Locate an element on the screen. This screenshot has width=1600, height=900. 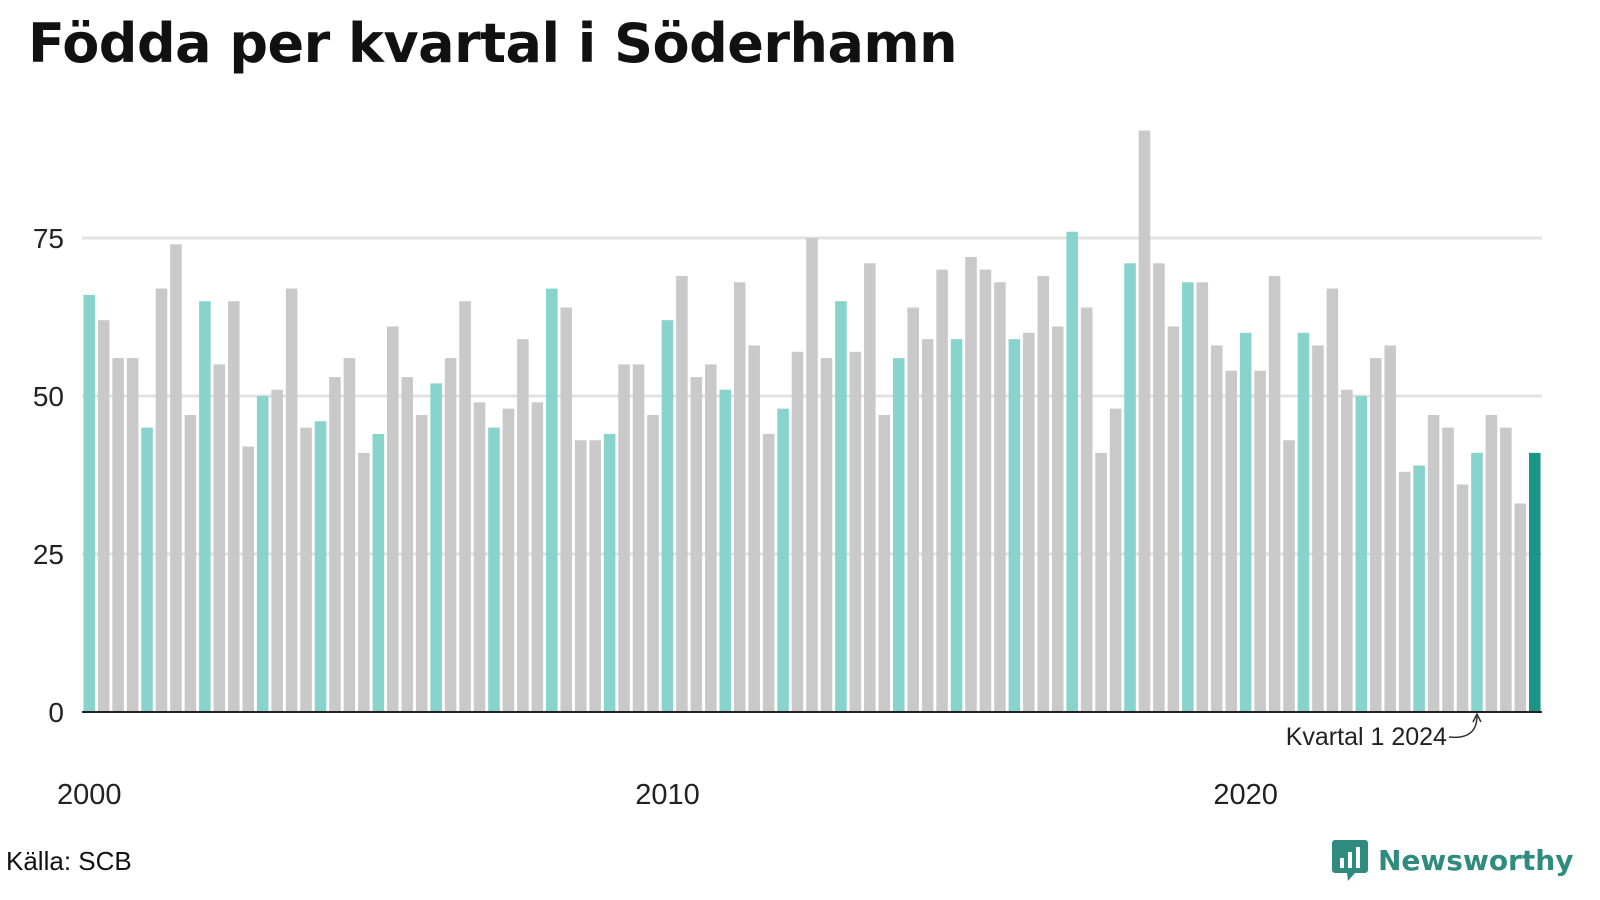
x-tick-label: 2000 is located at coordinates (89, 795).